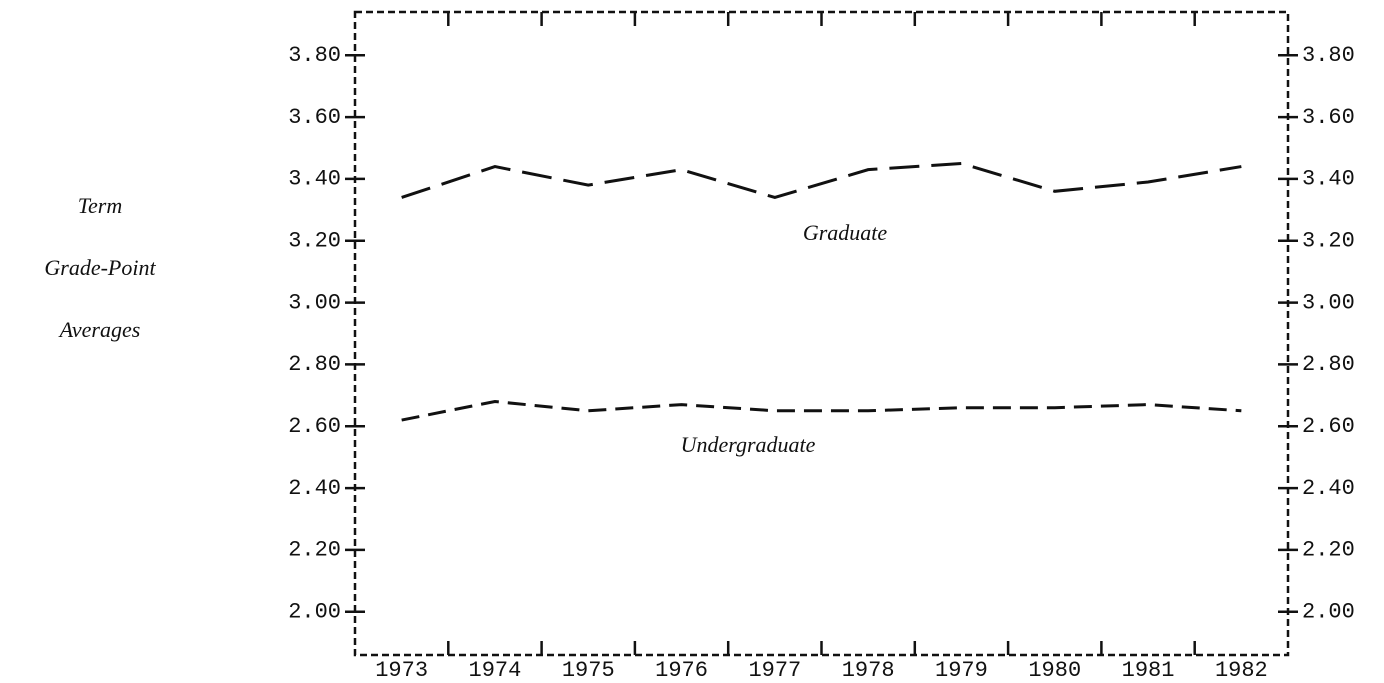 This screenshot has width=1384, height=683. What do you see at coordinates (1241, 670) in the screenshot?
I see `x-tick-label: 1982` at bounding box center [1241, 670].